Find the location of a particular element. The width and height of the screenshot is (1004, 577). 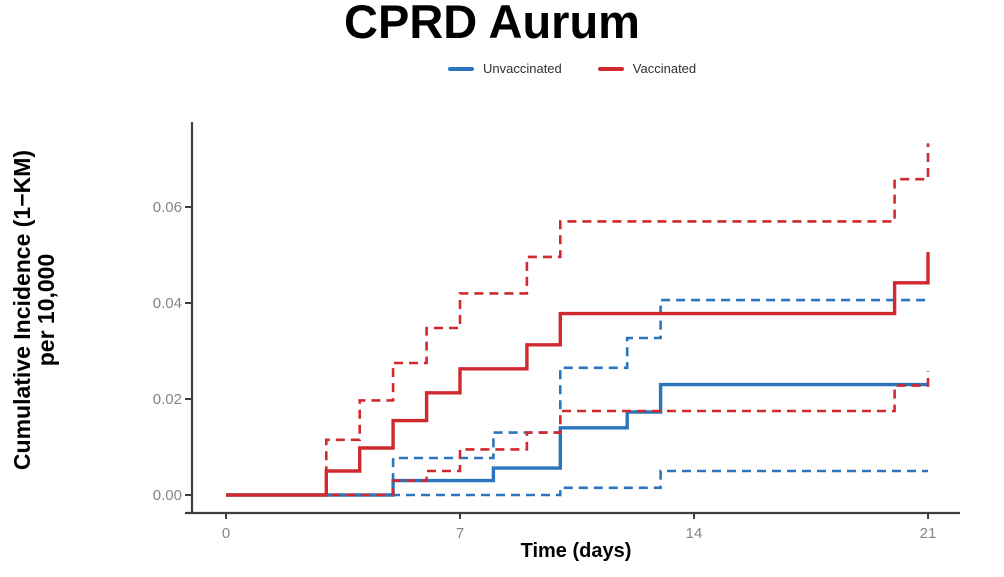

legend-label-unvaccinated: Unvaccinated is located at coordinates (522, 68).